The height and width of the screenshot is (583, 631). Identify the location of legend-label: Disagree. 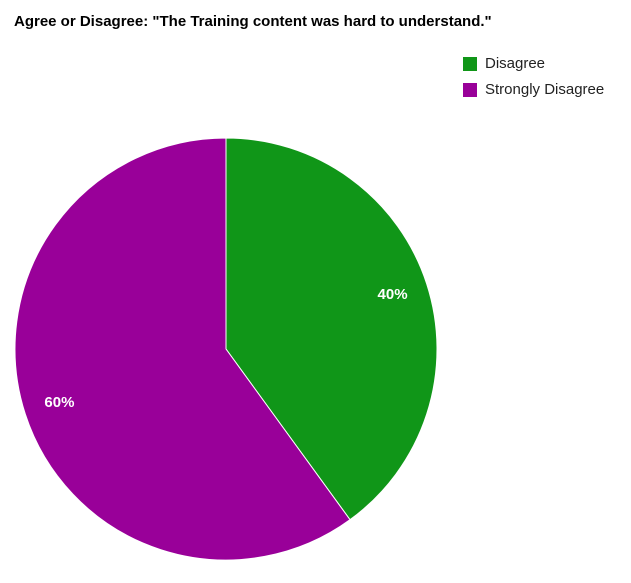
(515, 63).